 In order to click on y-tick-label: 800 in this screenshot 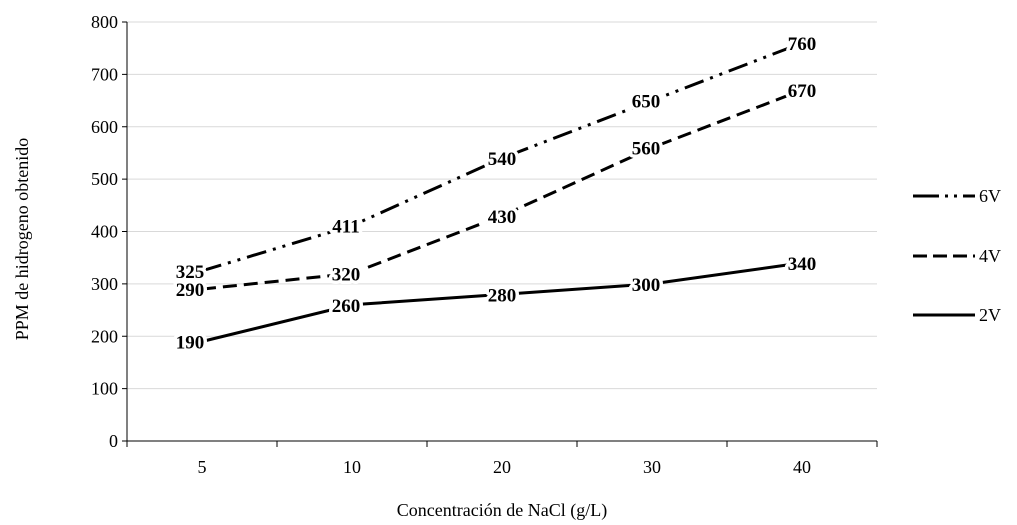, I will do `click(104, 22)`.